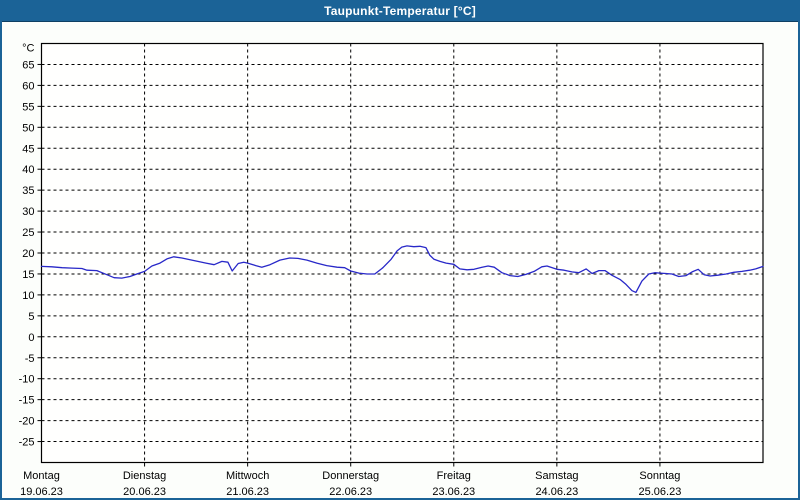  I want to click on y-tick-label: -20, so click(27, 422).